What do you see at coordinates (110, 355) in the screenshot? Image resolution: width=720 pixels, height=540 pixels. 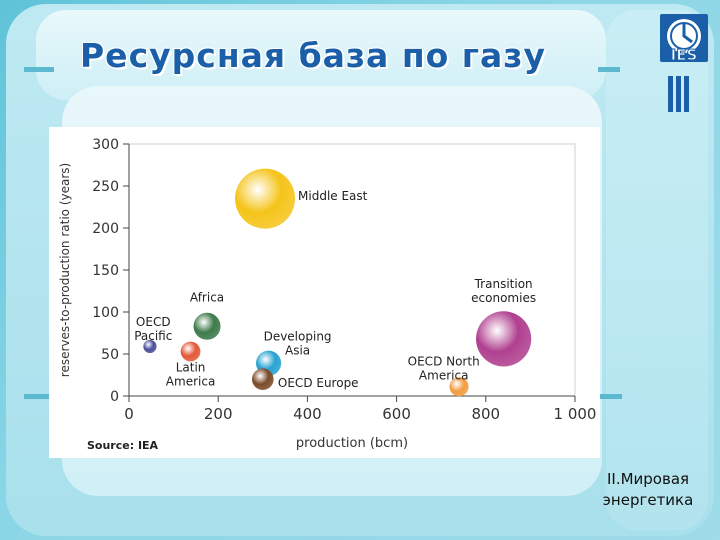 I see `y-tick-label: 50` at bounding box center [110, 355].